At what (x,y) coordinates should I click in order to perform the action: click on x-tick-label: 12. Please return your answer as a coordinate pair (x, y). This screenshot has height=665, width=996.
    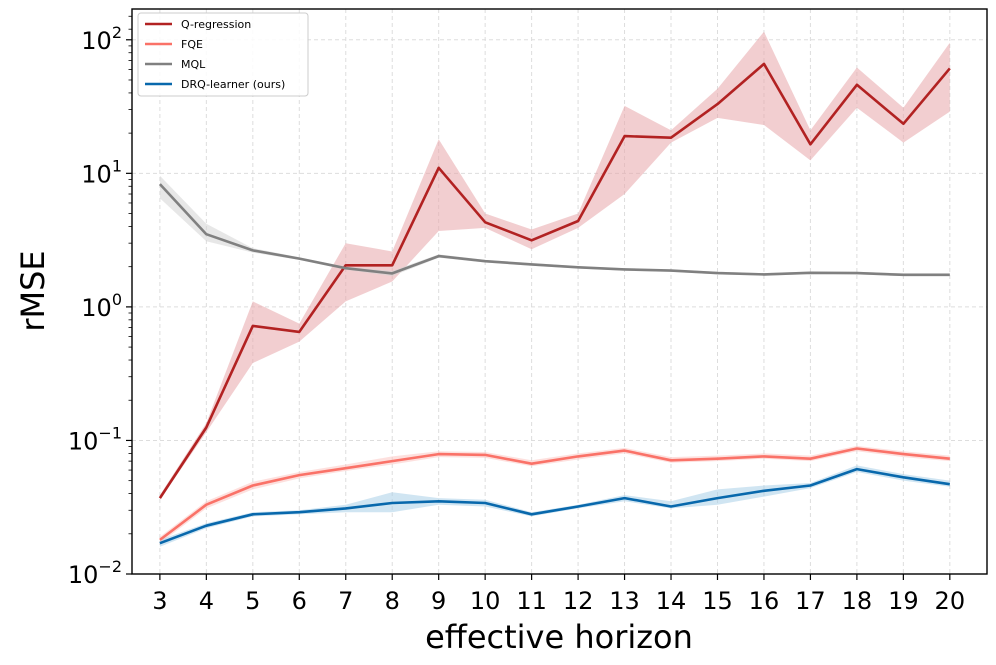
    Looking at the image, I should click on (578, 601).